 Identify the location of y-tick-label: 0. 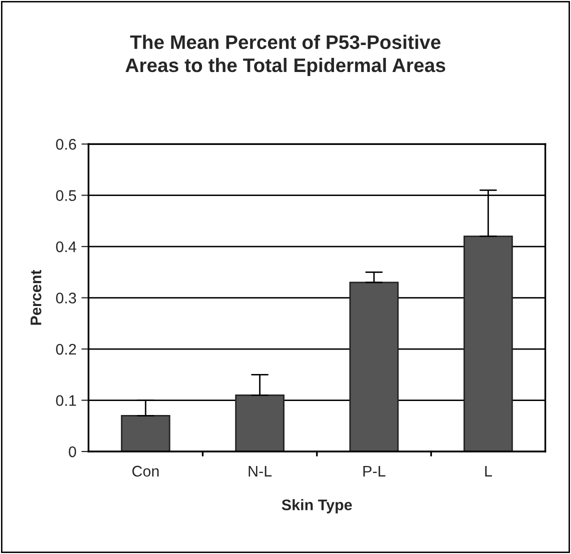
(72, 452).